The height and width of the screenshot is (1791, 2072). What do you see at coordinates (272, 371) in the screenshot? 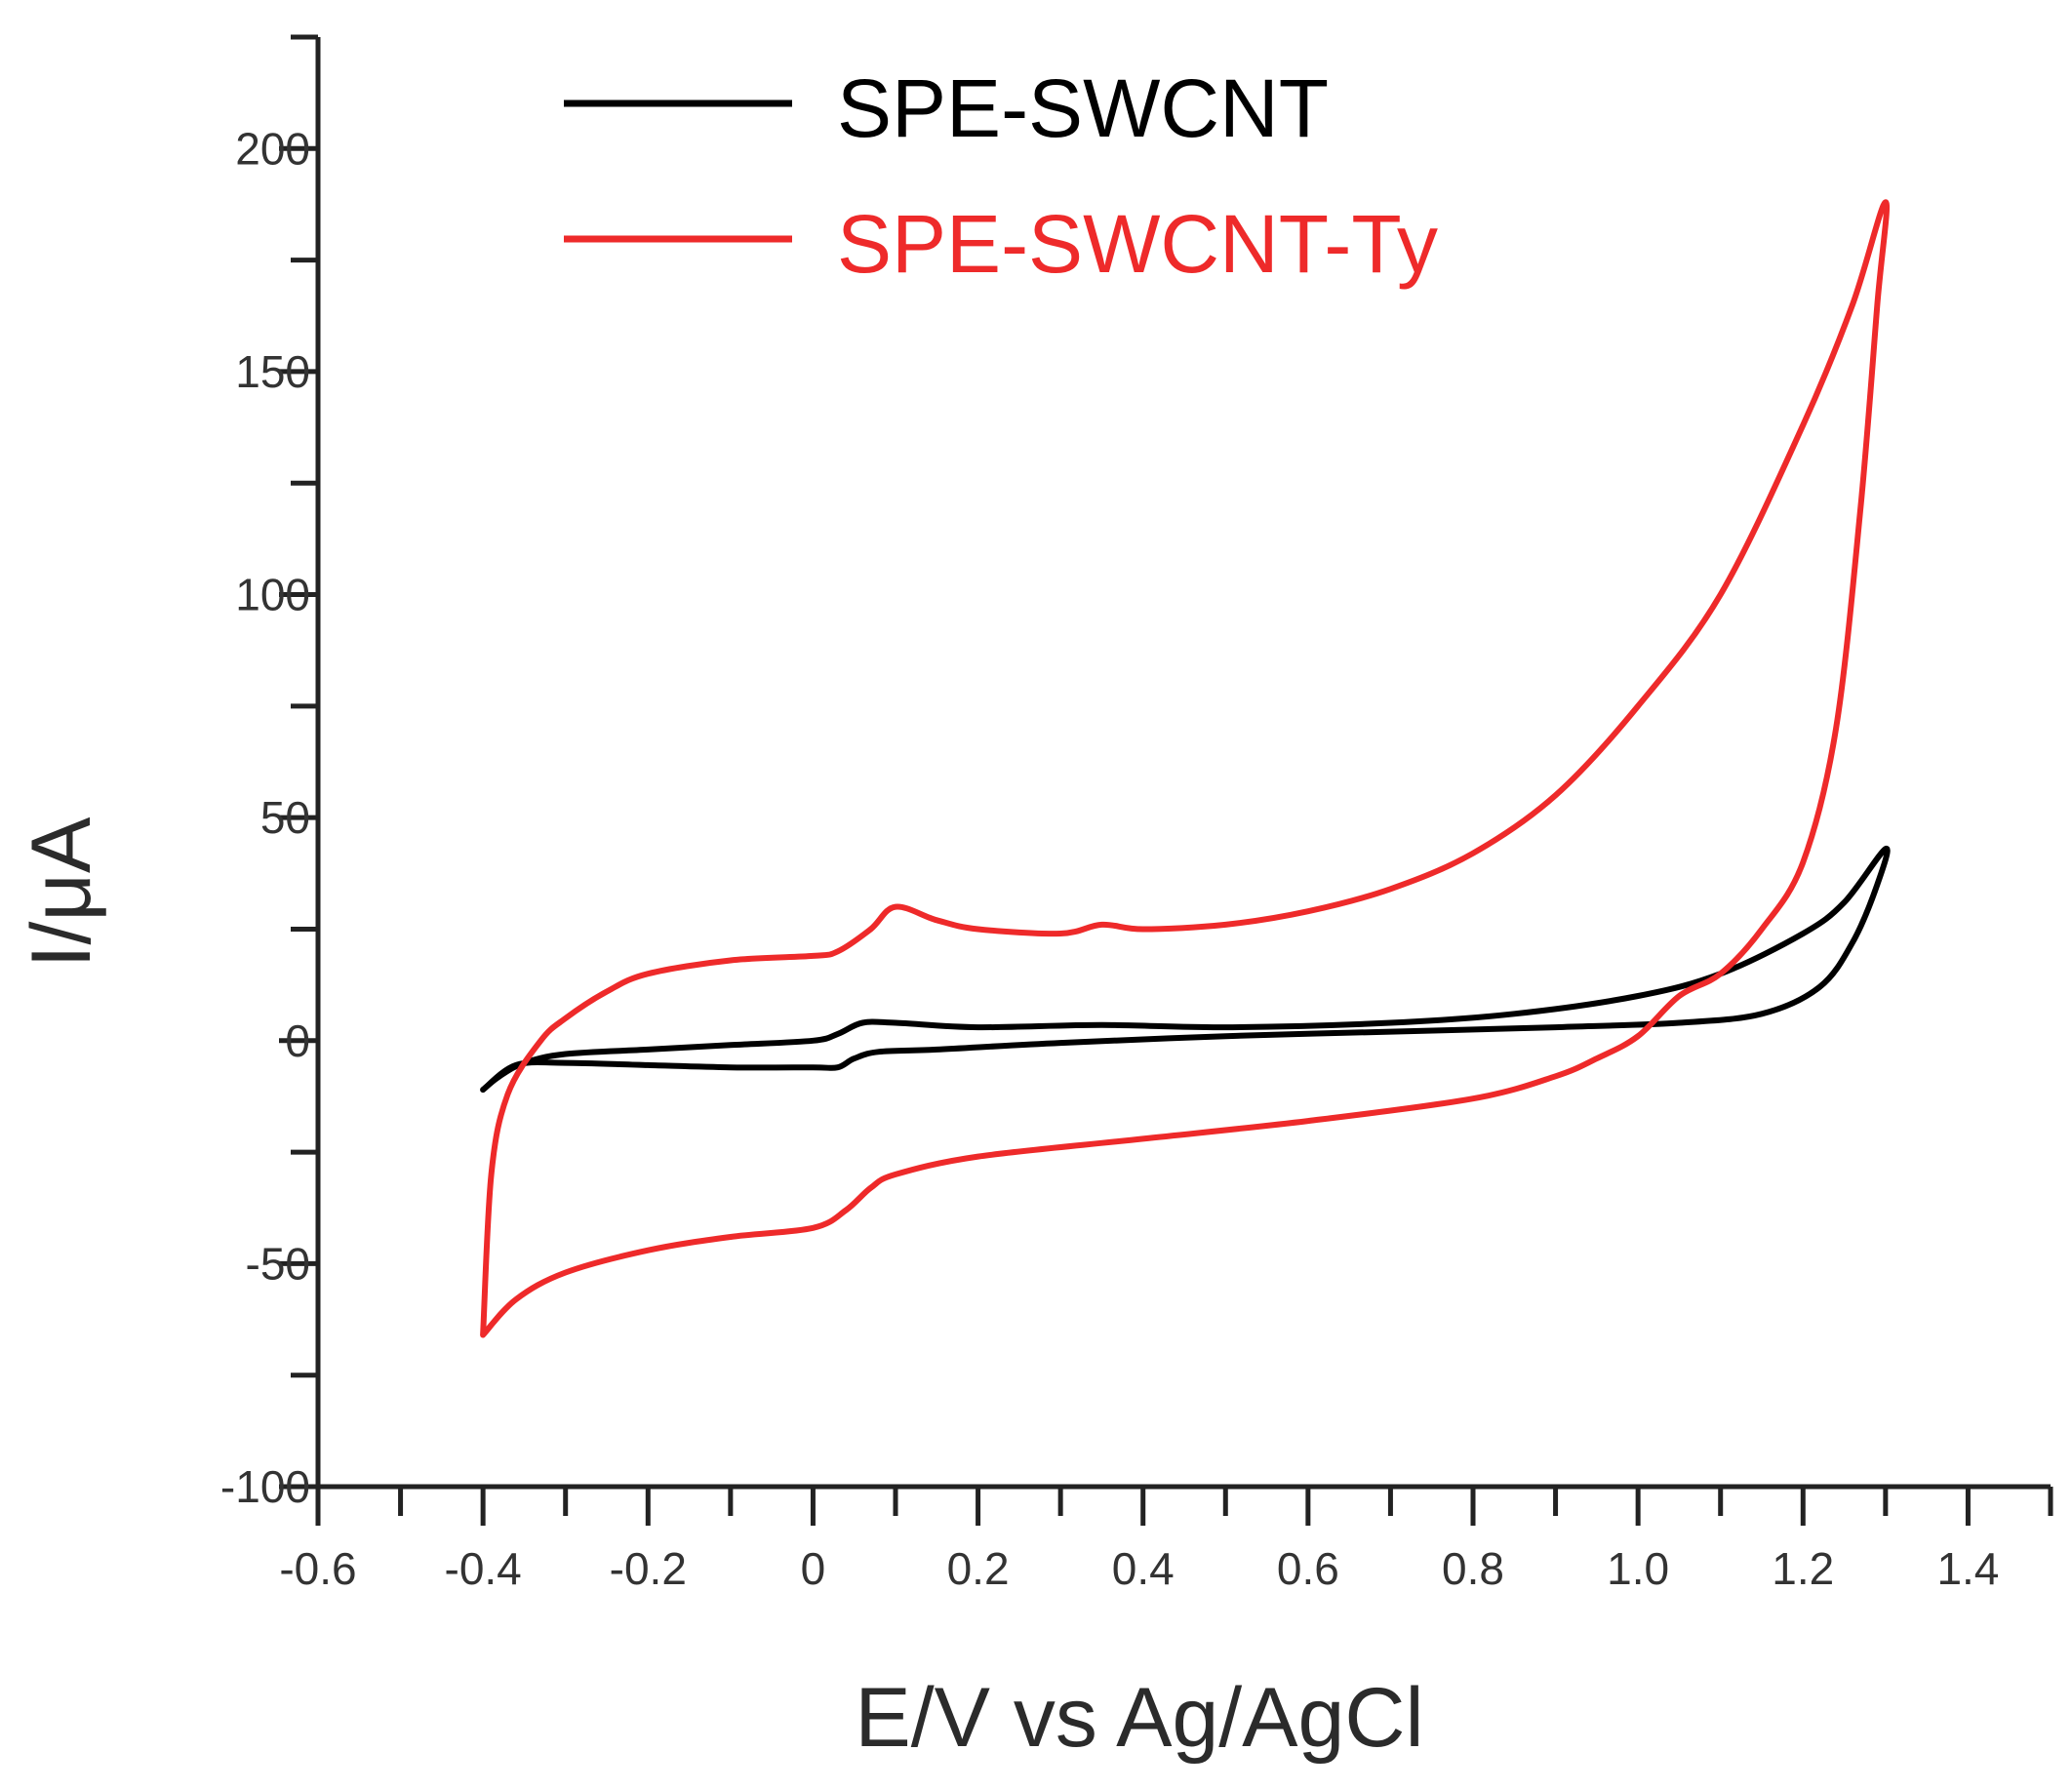
I see `y-tick-label: 150` at bounding box center [272, 371].